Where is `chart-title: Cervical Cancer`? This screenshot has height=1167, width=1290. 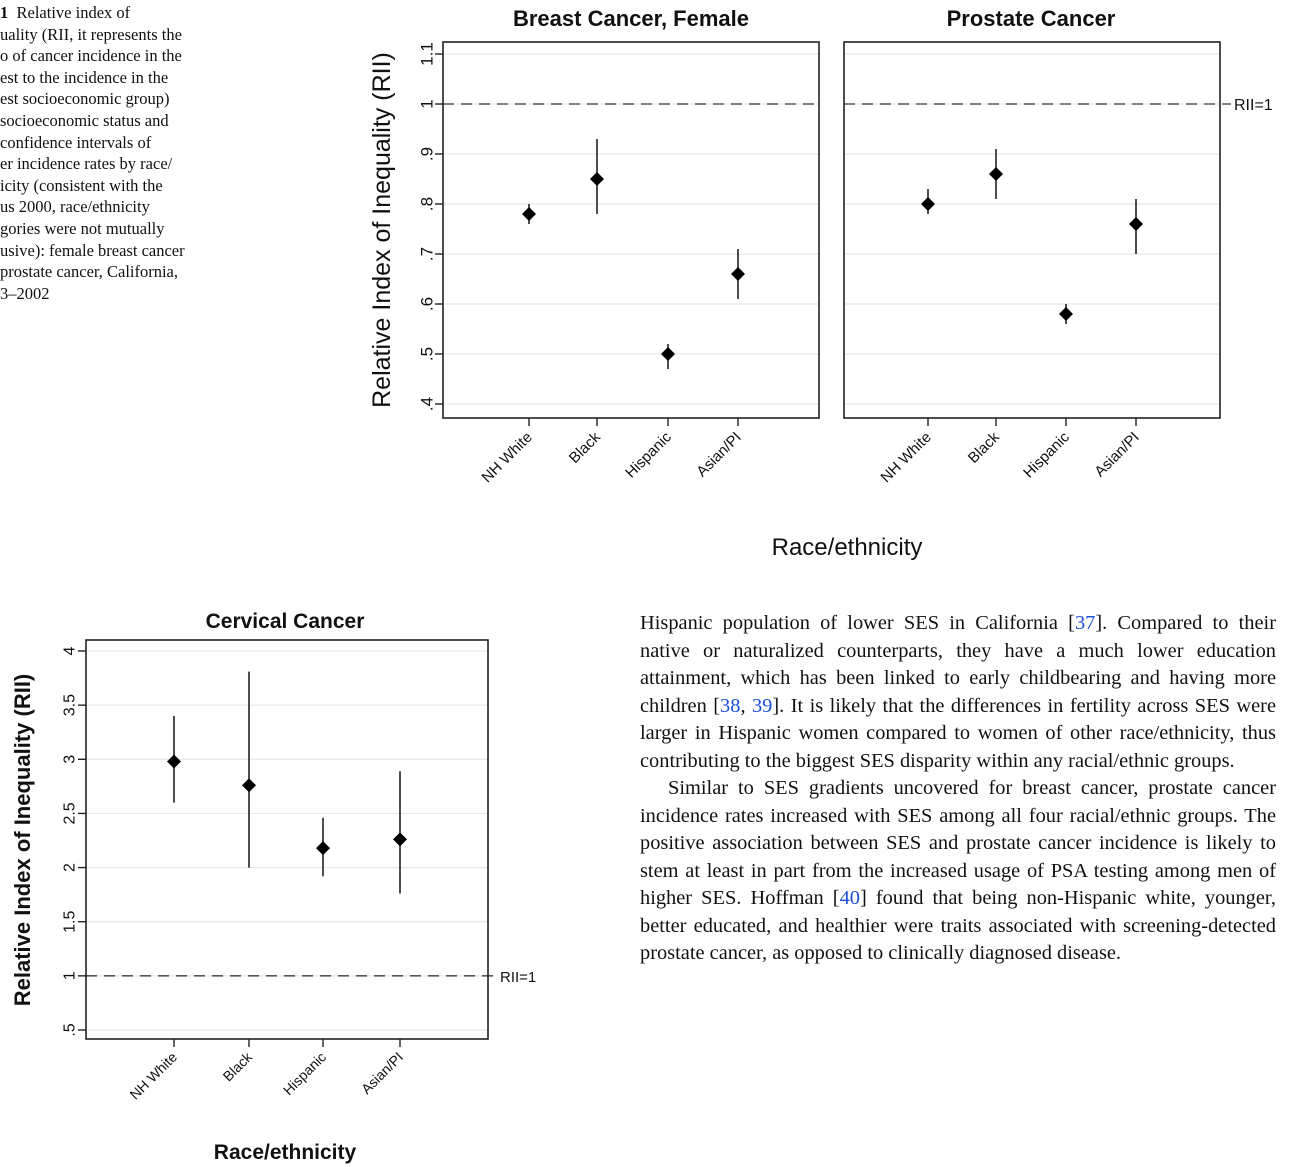 chart-title: Cervical Cancer is located at coordinates (285, 621).